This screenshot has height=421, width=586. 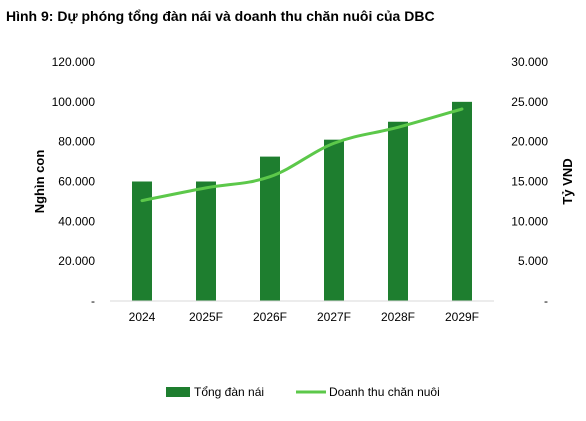 What do you see at coordinates (529, 221) in the screenshot?
I see `y-right-tick-label: 10.000` at bounding box center [529, 221].